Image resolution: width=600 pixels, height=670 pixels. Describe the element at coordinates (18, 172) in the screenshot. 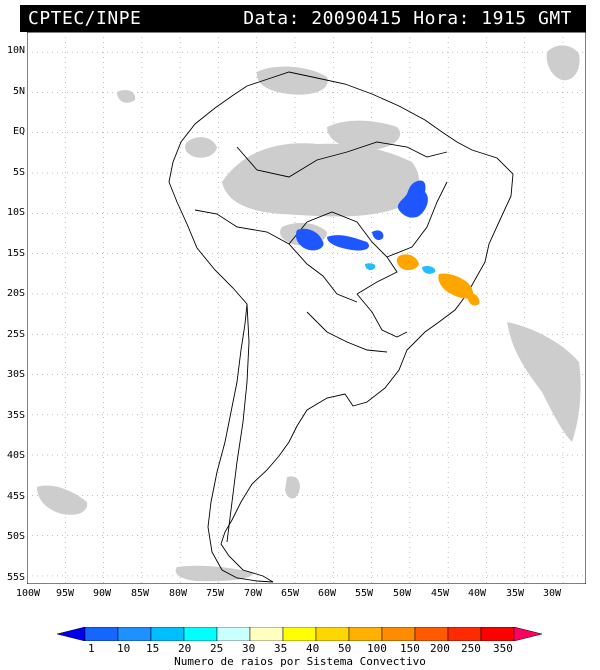

I see `lat-label: 5S` at that location.